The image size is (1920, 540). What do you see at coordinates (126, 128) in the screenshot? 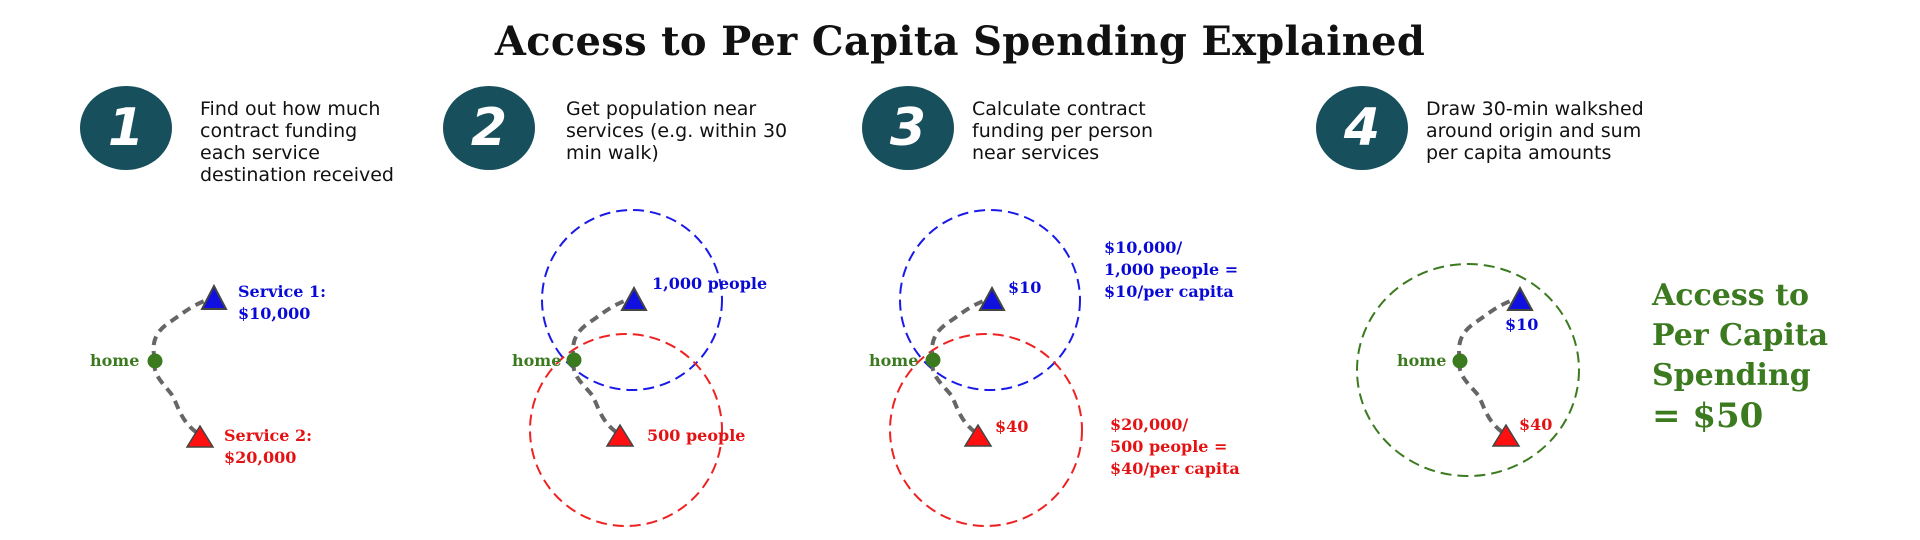
I see `step-1-number: 1` at bounding box center [126, 128].